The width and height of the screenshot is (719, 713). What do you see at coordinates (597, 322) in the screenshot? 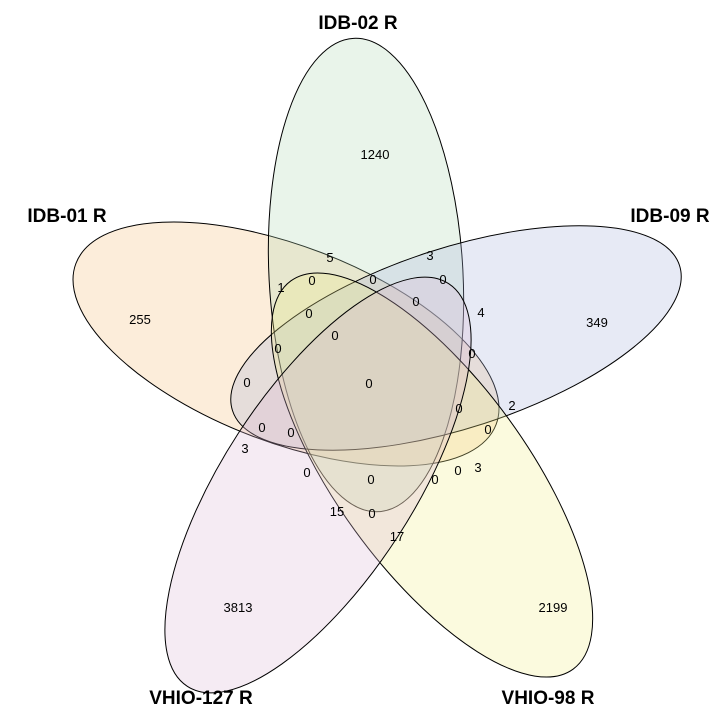
I see `region-count: 349` at bounding box center [597, 322].